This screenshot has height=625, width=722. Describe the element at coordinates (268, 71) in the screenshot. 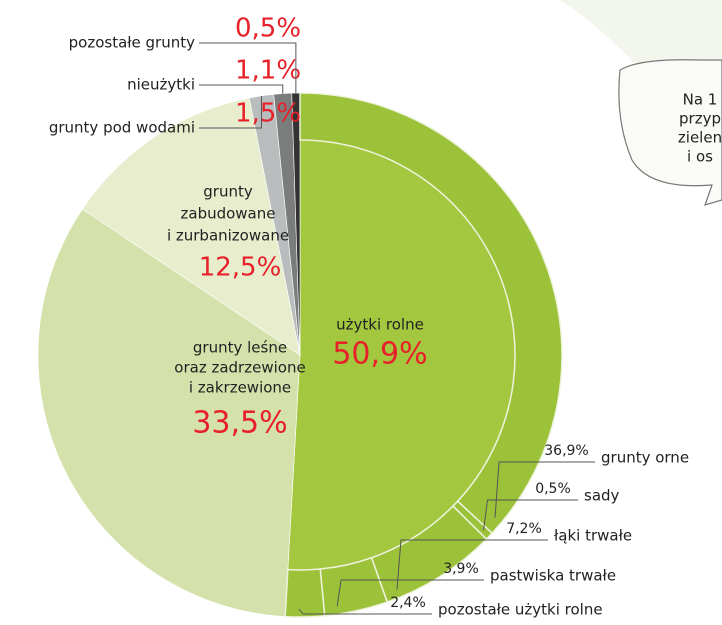

I see `value-label: 1,1%` at that location.